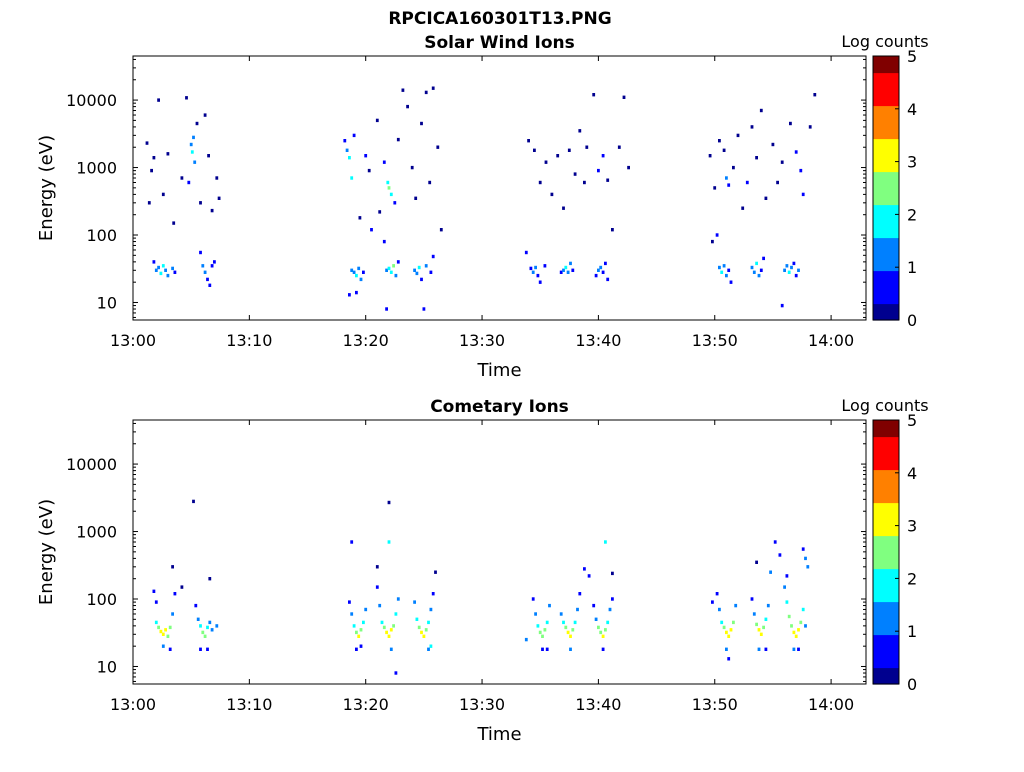 This screenshot has width=1024, height=772. I want to click on x-tick-label: 13:30, so click(482, 704).